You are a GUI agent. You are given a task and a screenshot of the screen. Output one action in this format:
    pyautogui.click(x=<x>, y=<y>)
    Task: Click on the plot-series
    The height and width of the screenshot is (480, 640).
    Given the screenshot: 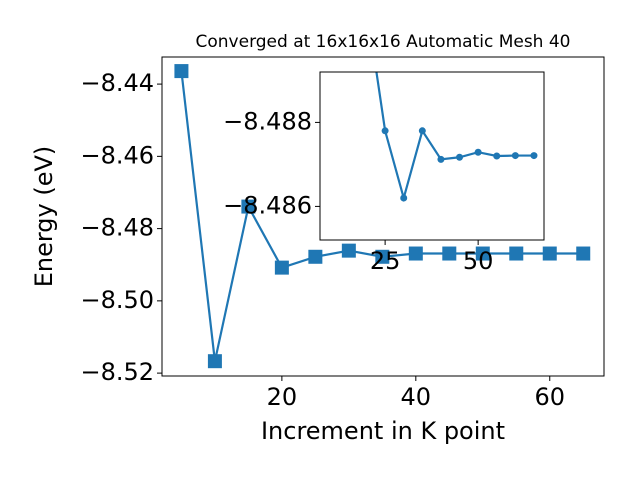 What is the action you would take?
    pyautogui.click(x=456, y=137)
    